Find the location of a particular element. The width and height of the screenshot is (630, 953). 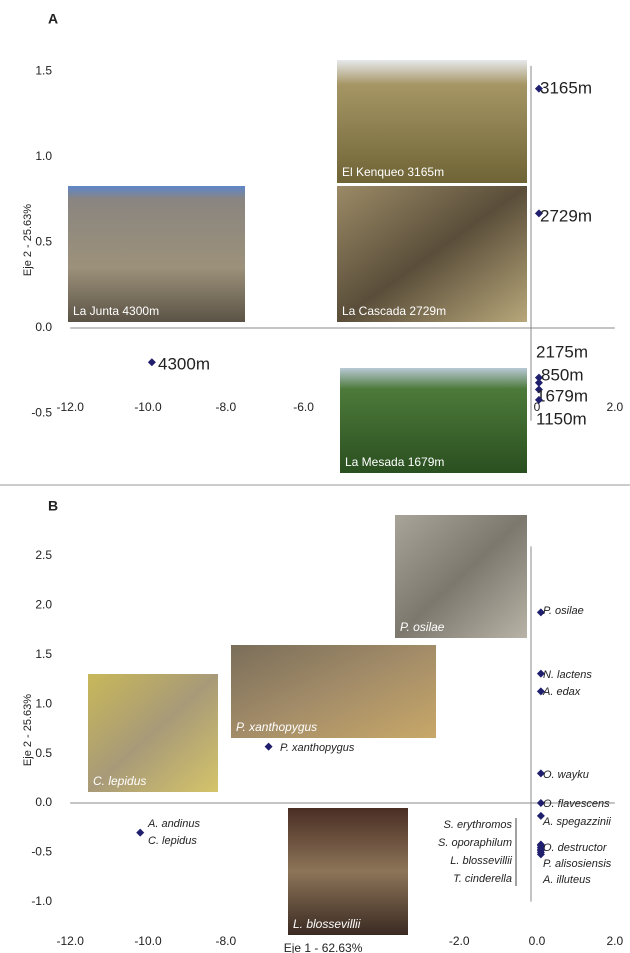

panel-label: B is located at coordinates (53, 506).